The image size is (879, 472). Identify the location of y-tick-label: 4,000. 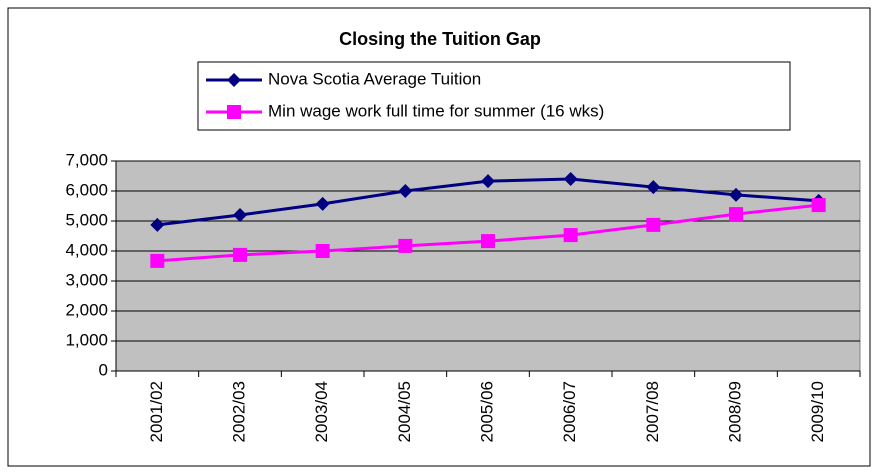
(86, 249).